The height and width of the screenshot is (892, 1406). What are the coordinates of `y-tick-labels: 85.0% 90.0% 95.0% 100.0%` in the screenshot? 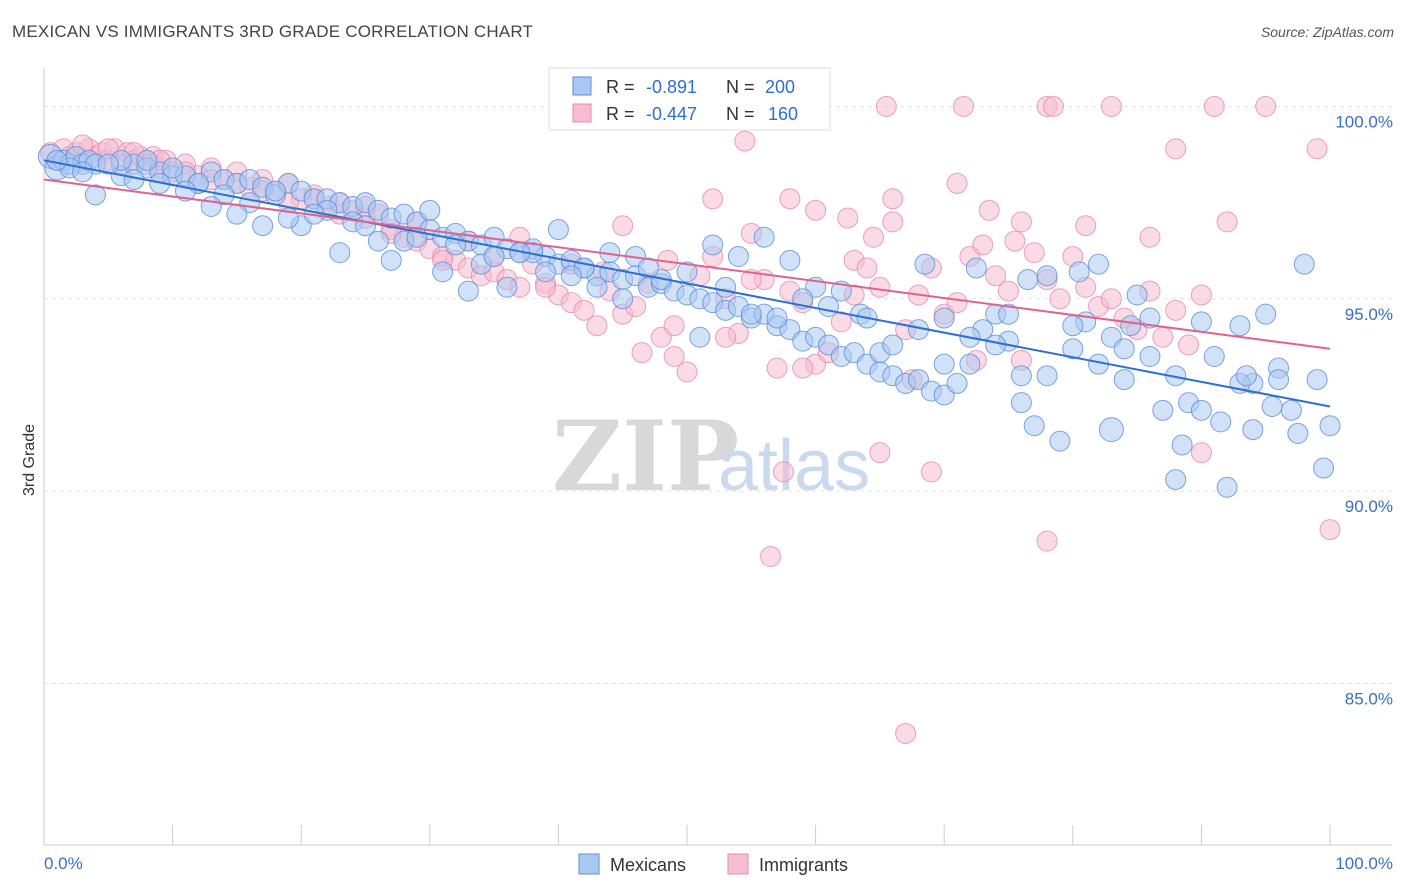 It's located at (1364, 410).